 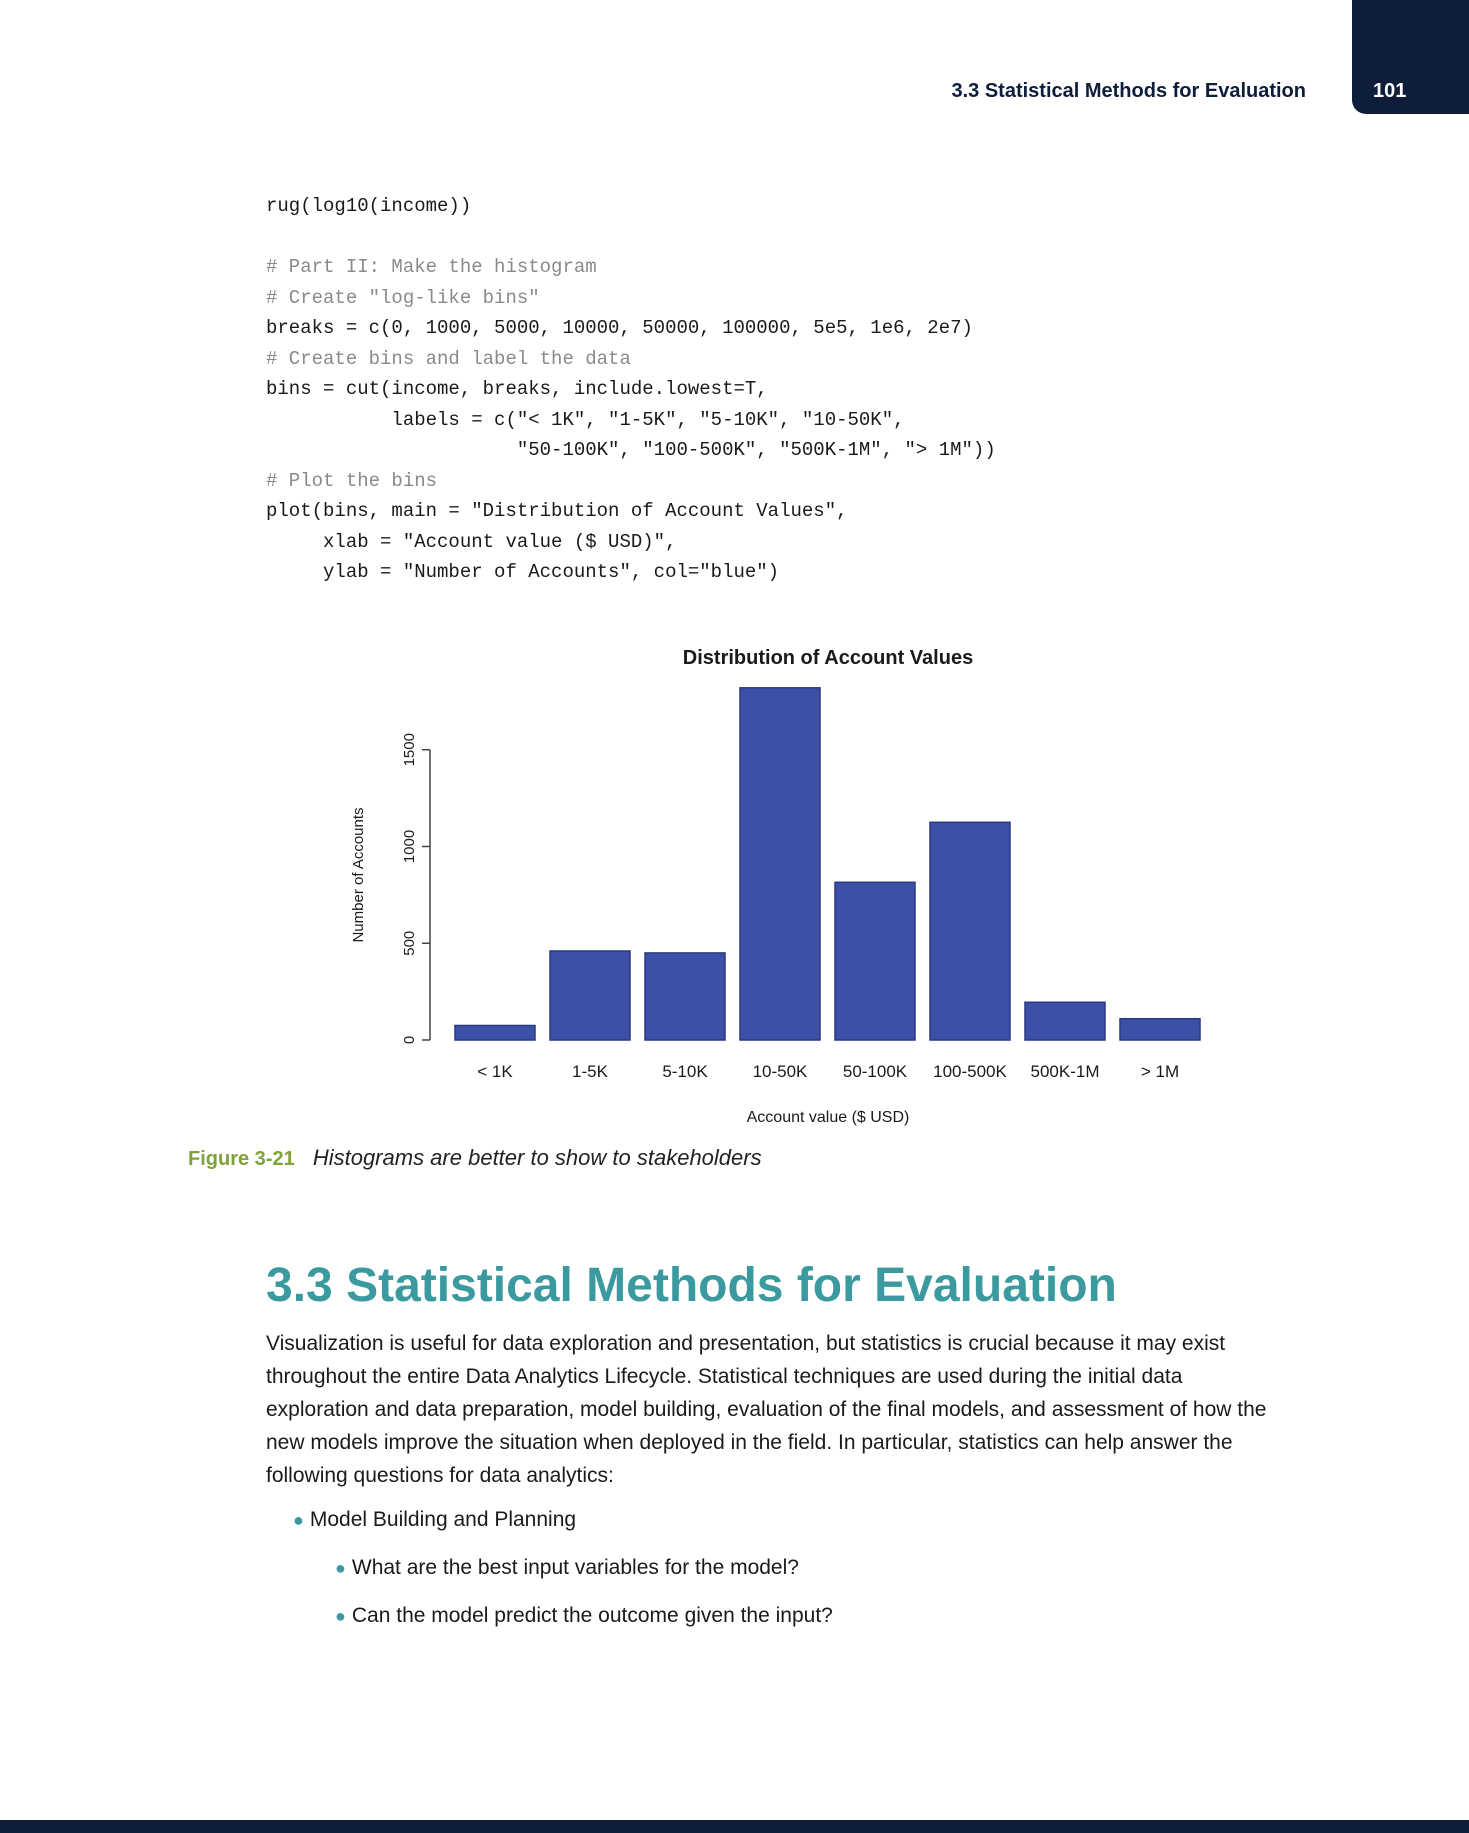 What do you see at coordinates (1410, 57) in the screenshot?
I see `page-tab` at bounding box center [1410, 57].